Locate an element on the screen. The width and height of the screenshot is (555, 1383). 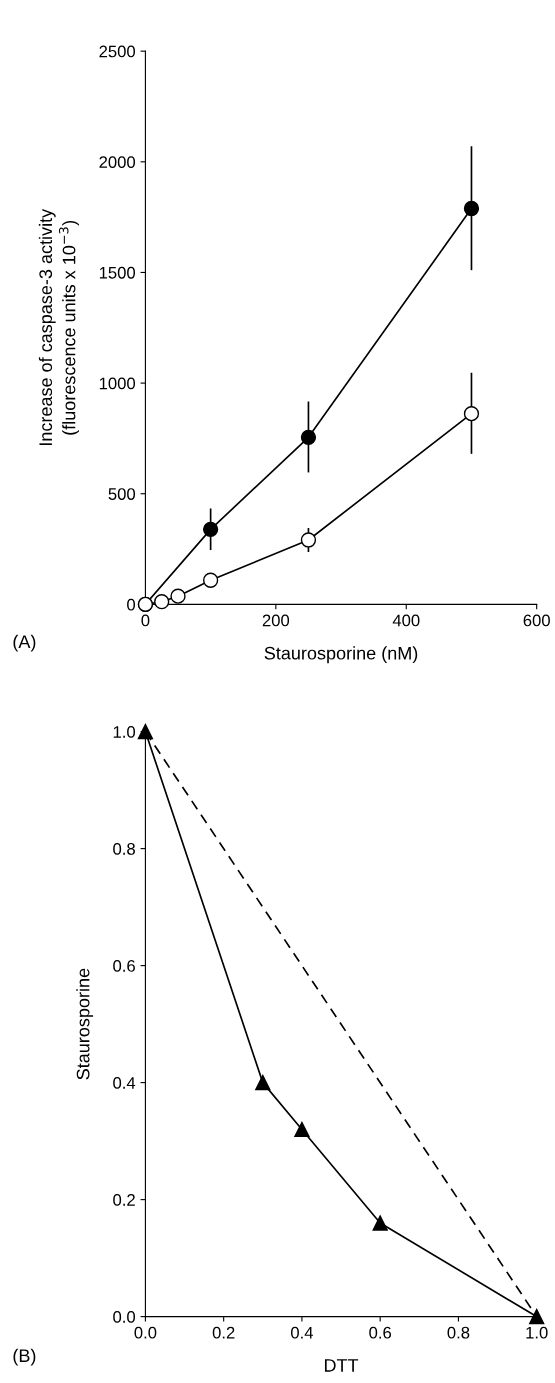
x-axis-title: Staurosporine (nM) is located at coordinates (341, 655).